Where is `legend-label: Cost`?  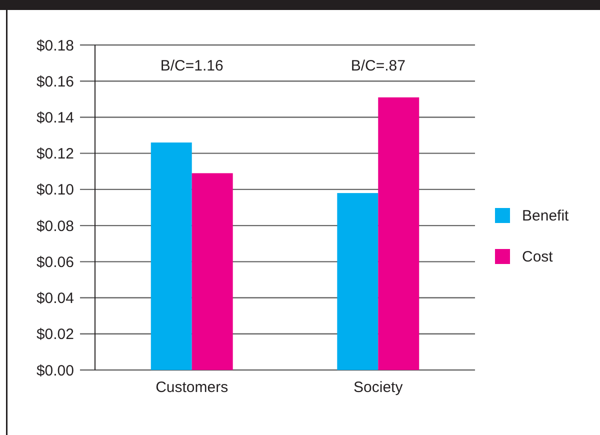
legend-label: Cost is located at coordinates (538, 257).